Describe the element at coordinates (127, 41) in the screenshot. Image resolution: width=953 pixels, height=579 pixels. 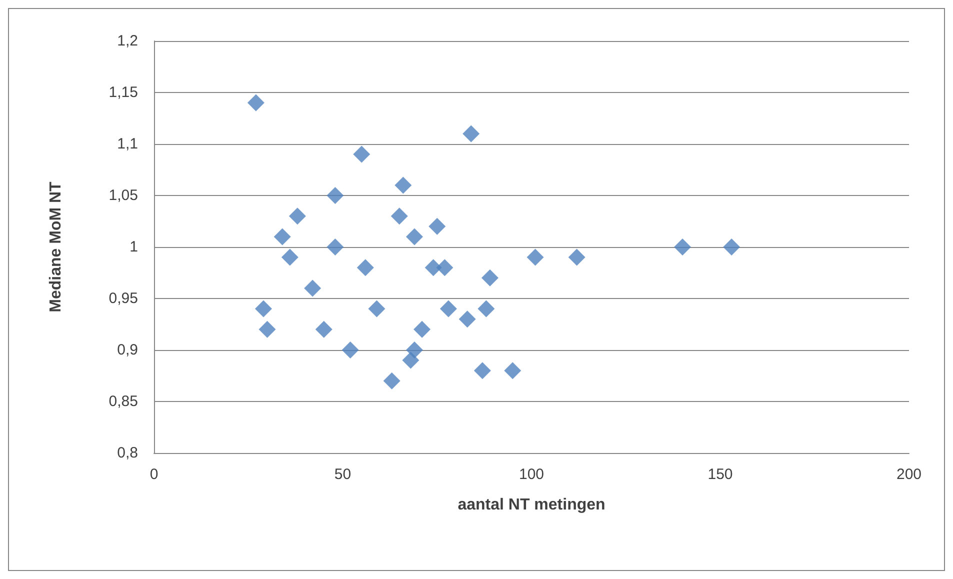
I see `y-tick-label: 1,2` at that location.